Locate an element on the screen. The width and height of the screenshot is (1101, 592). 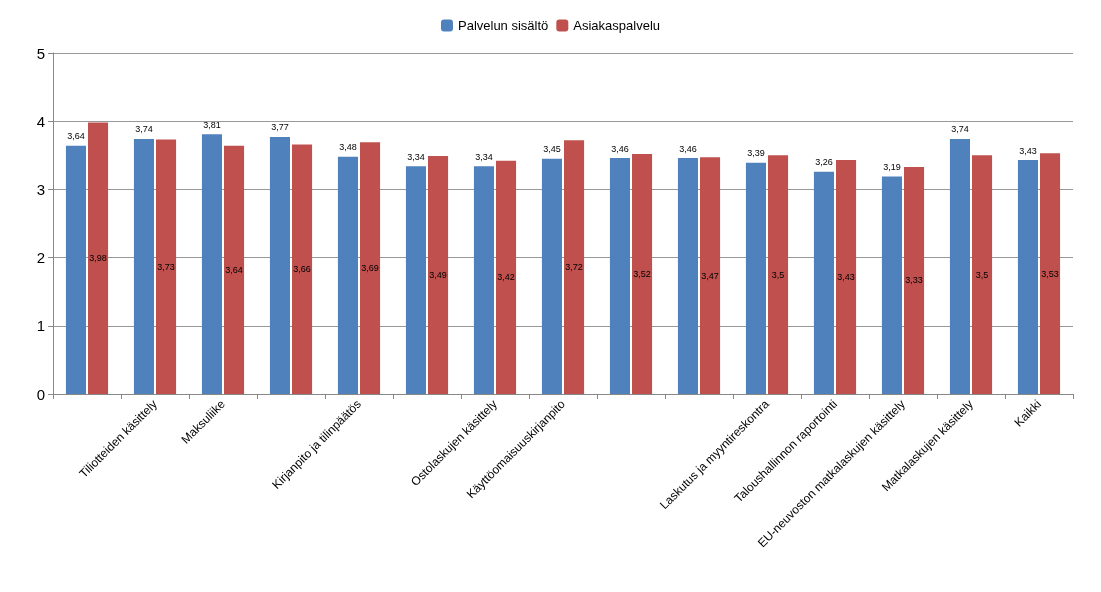
data-label: 3,69 is located at coordinates (370, 268).